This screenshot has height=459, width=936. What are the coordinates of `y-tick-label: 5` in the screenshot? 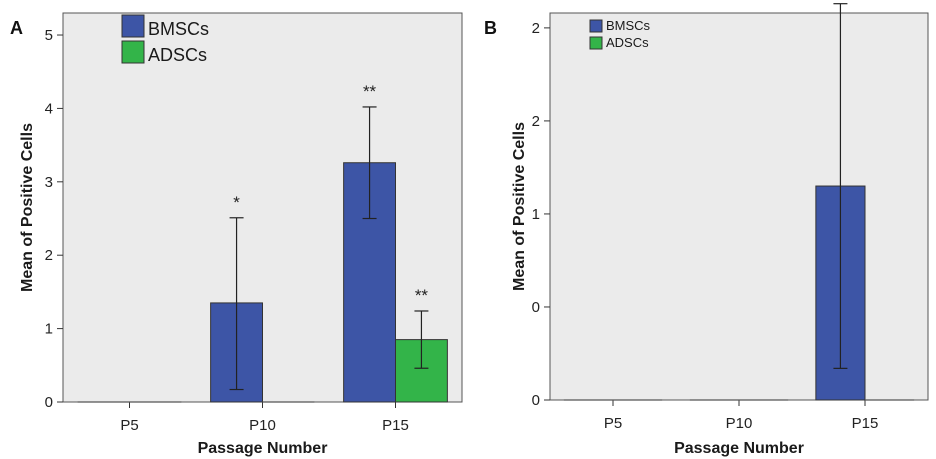 It's located at (49, 35).